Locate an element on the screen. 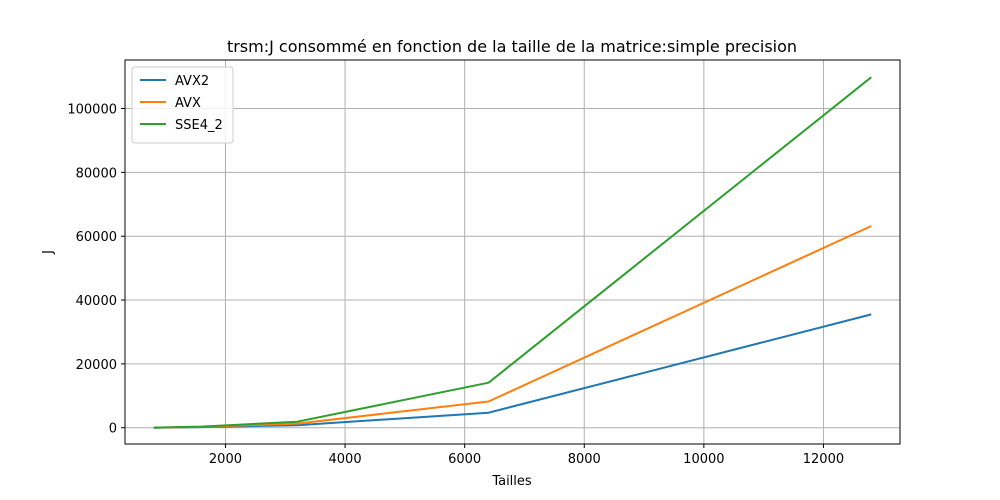  y-tick-label: 80000 is located at coordinates (96, 173).